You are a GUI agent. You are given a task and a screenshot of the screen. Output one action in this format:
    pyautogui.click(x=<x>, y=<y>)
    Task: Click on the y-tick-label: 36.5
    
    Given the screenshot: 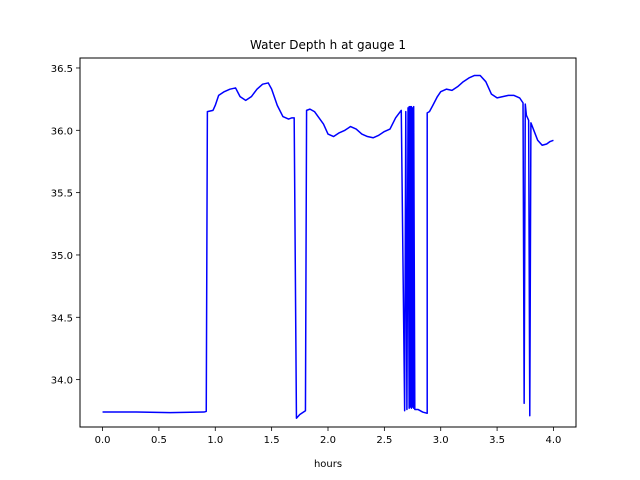 What is the action you would take?
    pyautogui.click(x=62, y=69)
    